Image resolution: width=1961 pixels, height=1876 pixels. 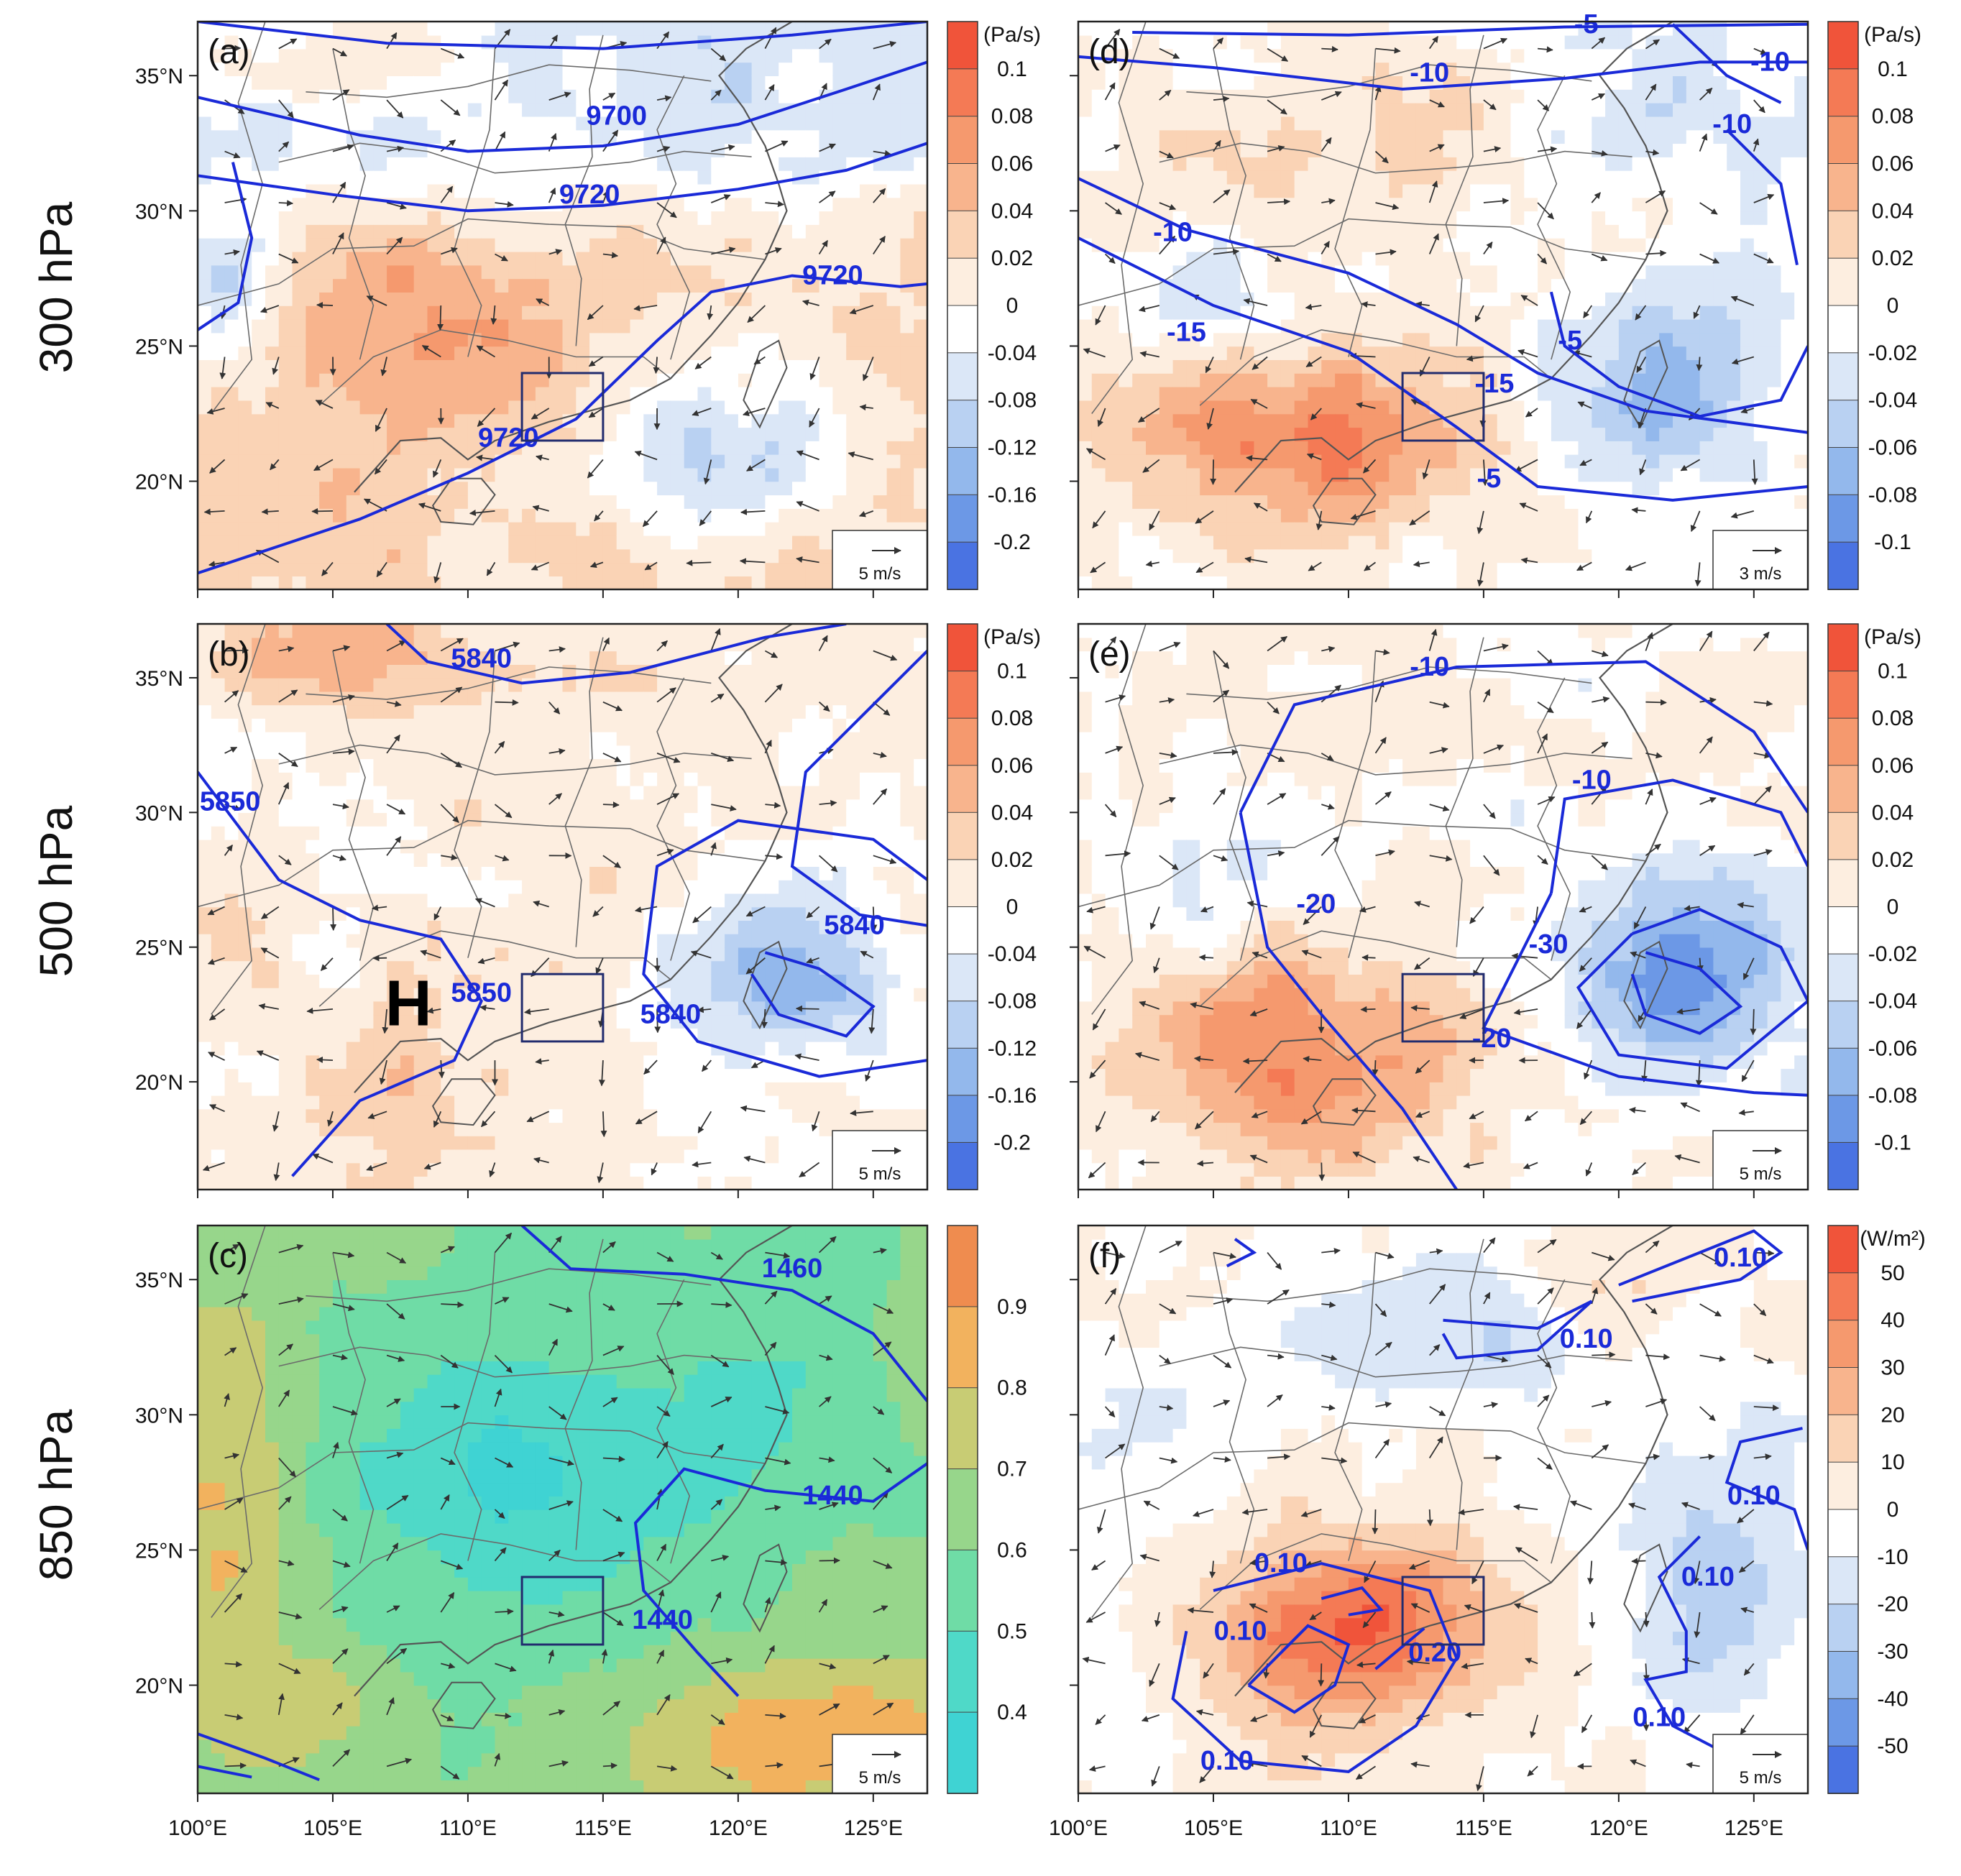 I want to click on colorbar-label: -0.08, so click(x=1013, y=1001).